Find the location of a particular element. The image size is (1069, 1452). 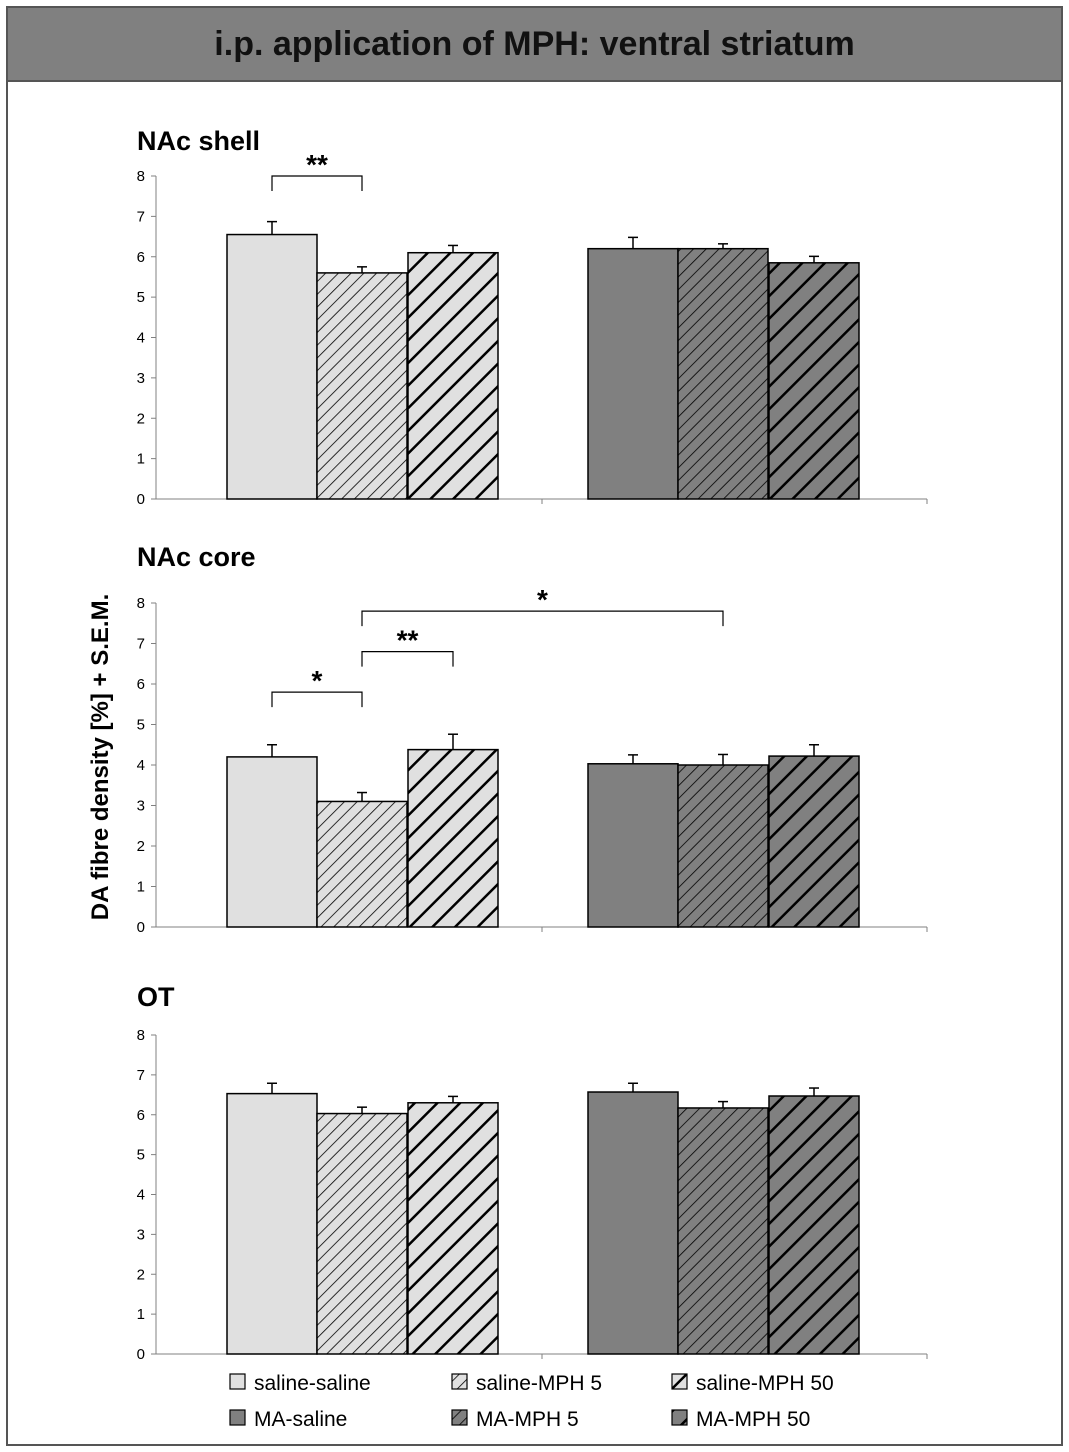

legend-label: MA-MPH 5 is located at coordinates (527, 1419).